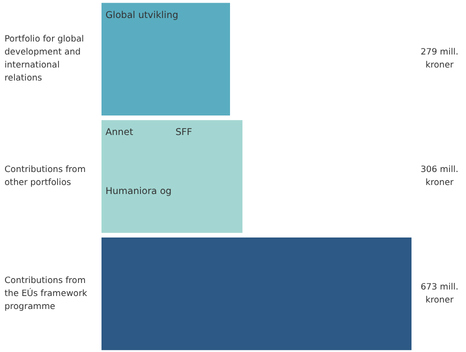  Describe the element at coordinates (439, 294) in the screenshot. I see `data-label: 673 mill. kroner` at that location.